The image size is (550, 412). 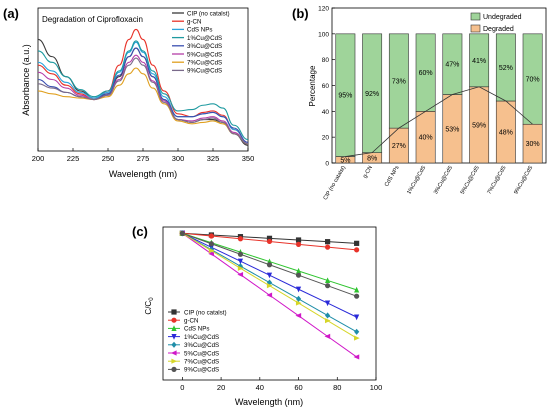 I want to click on panel-a-x-tick-label: 225, so click(x=73, y=158).